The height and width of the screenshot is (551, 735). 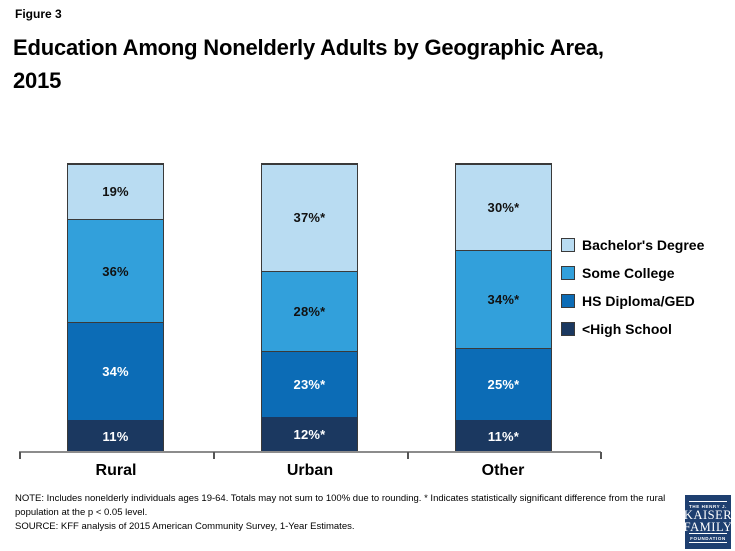 I want to click on segment-urban-bachelor-s-degree: 37%*, so click(x=309, y=217).